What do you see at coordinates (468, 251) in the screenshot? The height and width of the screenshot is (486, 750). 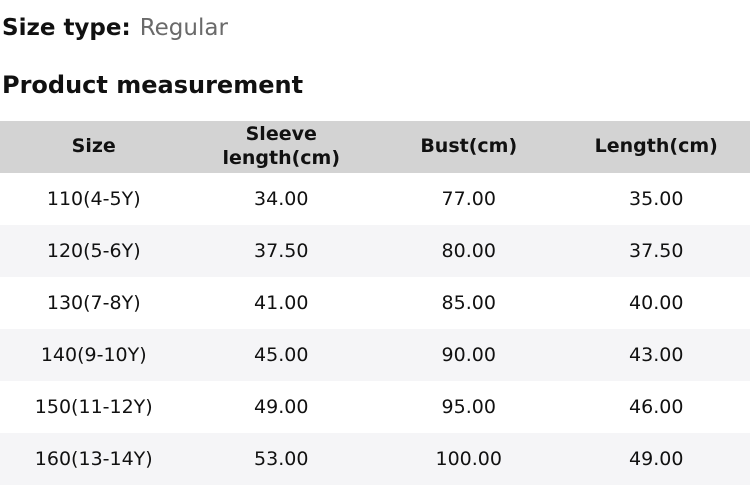 I see `cell-bust: 80.00` at bounding box center [468, 251].